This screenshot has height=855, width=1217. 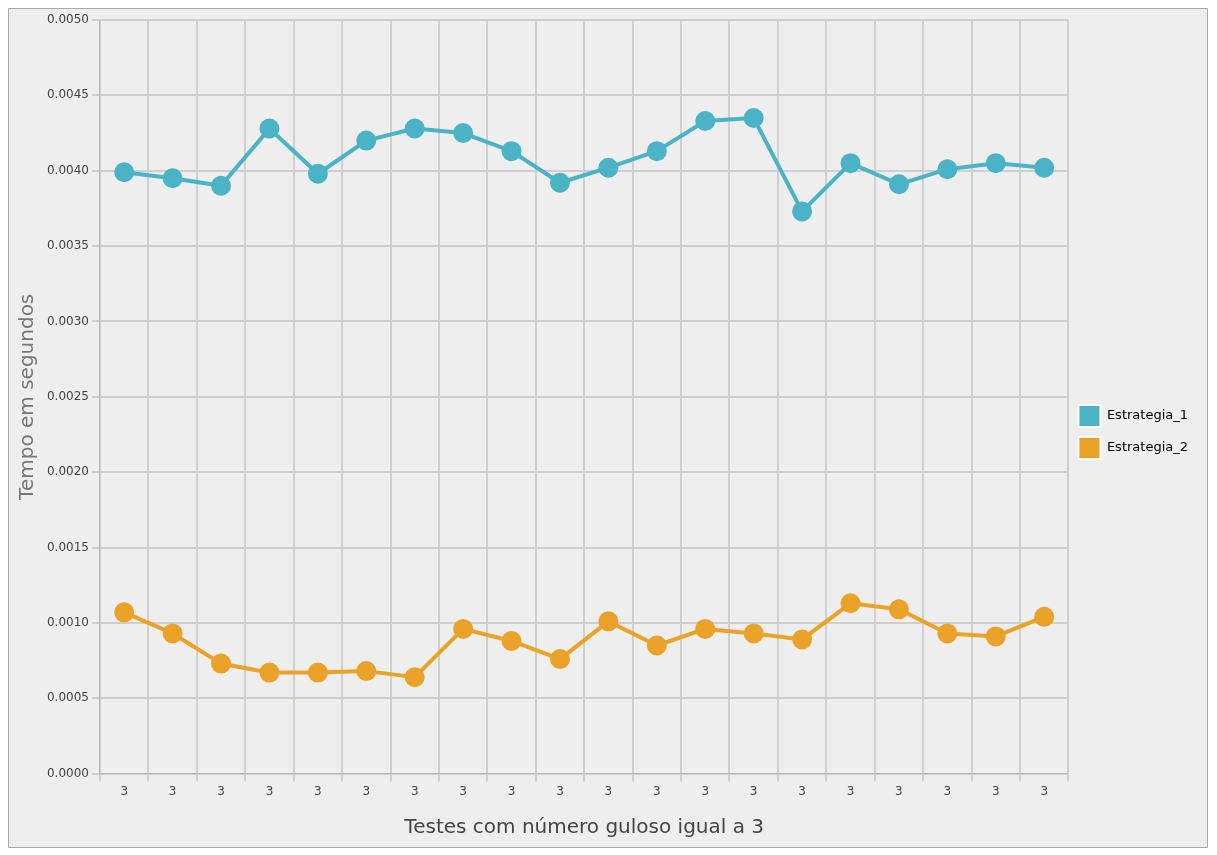 I want to click on x-axis-title: Testes com número guloso igual a 3, so click(x=584, y=826).